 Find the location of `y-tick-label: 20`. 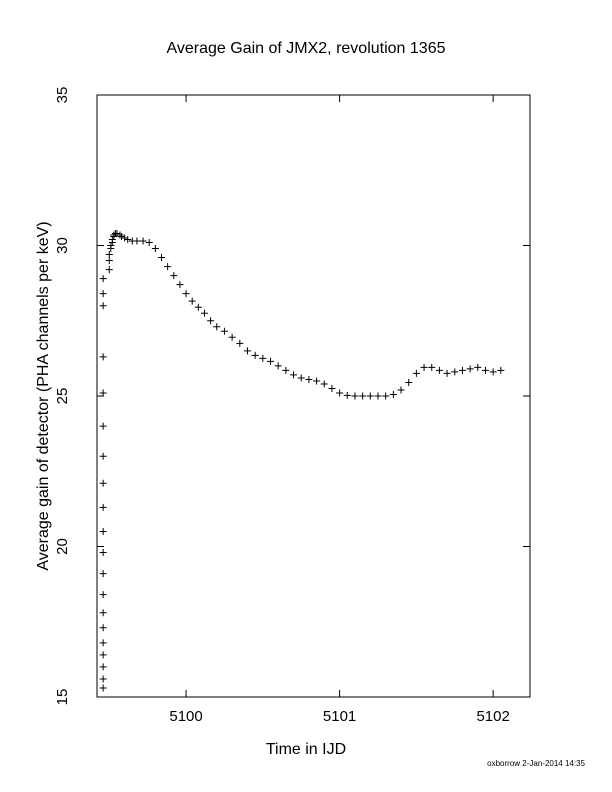

y-tick-label: 20 is located at coordinates (62, 546).